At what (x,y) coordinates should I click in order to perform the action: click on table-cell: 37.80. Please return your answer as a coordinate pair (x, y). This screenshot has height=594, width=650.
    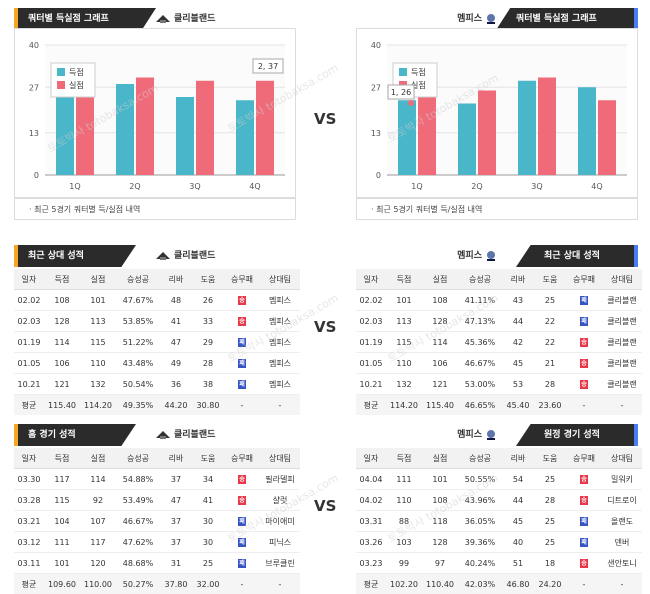
    Looking at the image, I should click on (176, 584).